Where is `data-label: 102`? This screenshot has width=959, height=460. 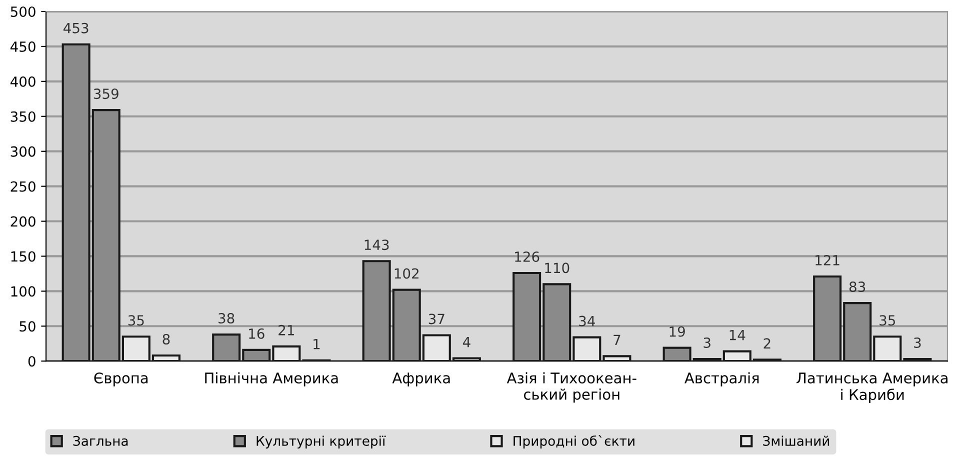 data-label: 102 is located at coordinates (406, 273).